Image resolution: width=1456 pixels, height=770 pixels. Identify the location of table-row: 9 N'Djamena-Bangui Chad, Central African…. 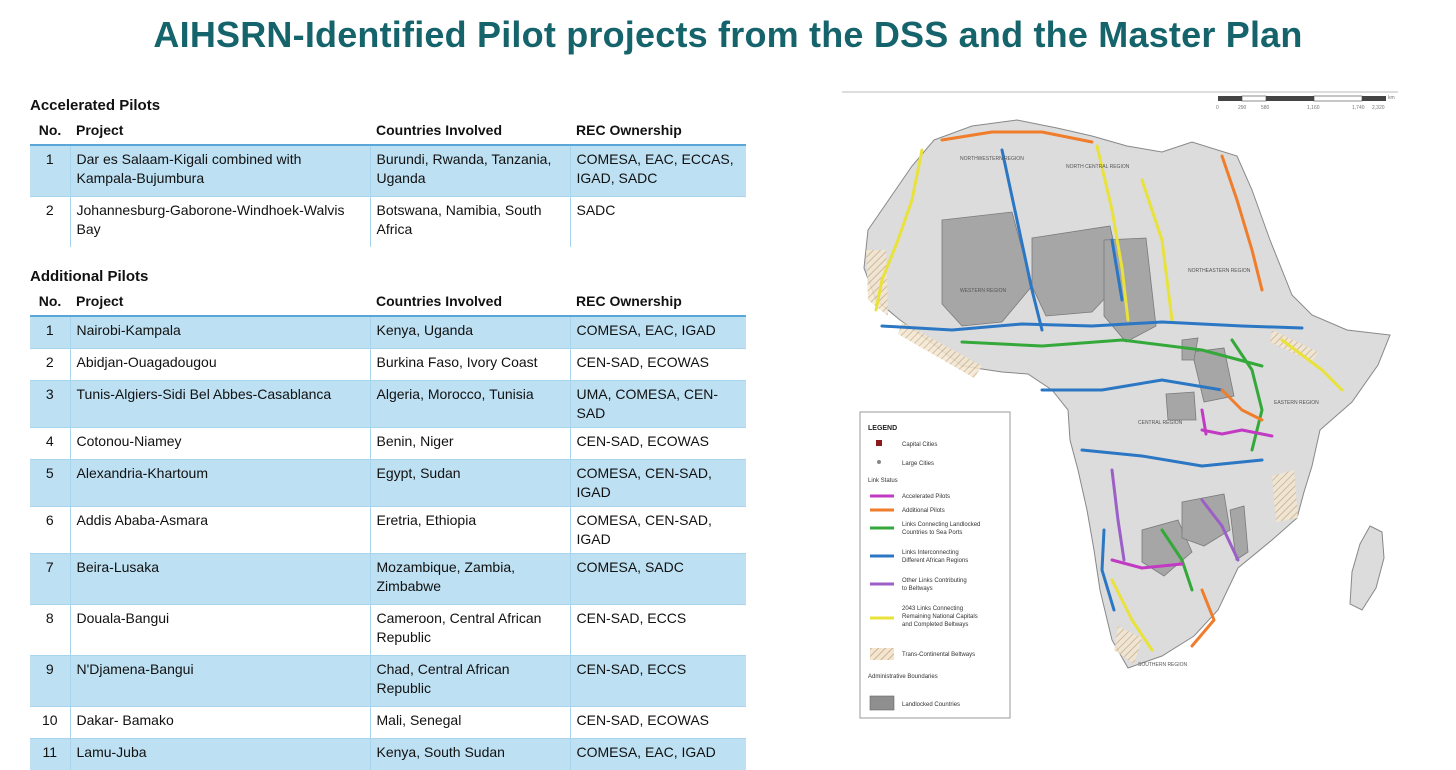
(388, 681).